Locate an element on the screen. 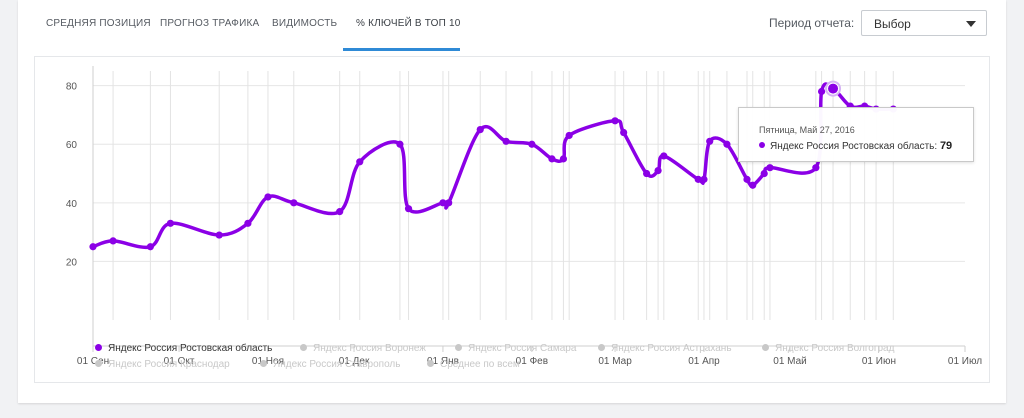 The width and height of the screenshot is (1024, 418). legend-item: Яндекс Россия Волгоград is located at coordinates (828, 348).